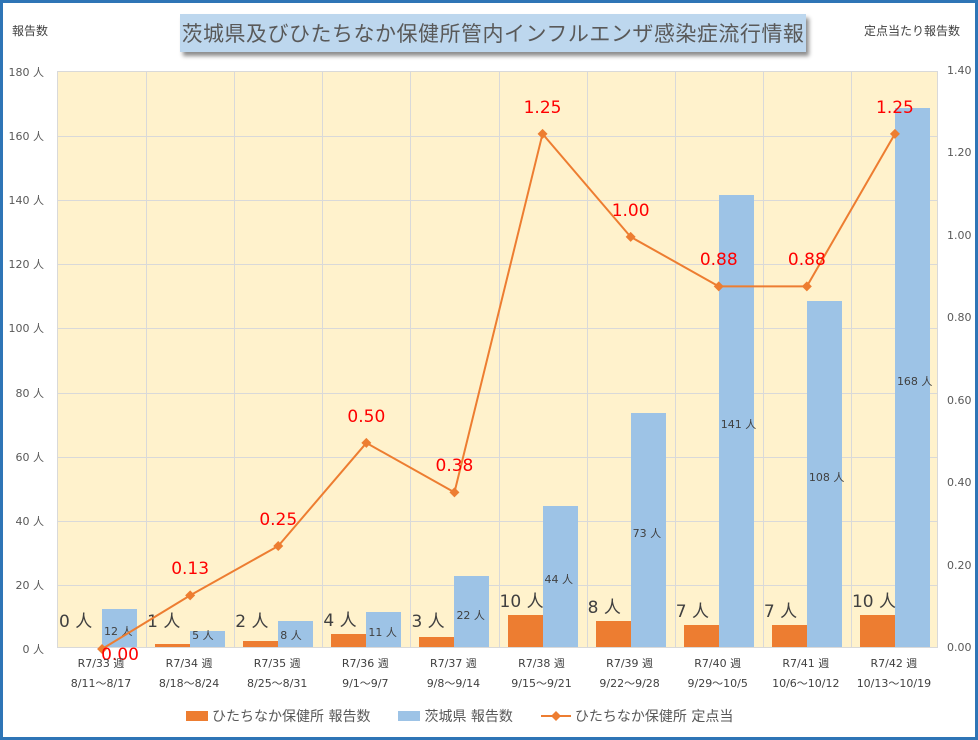 The width and height of the screenshot is (978, 740). Describe the element at coordinates (630, 663) in the screenshot. I see `week-label: R7/39 週` at that location.